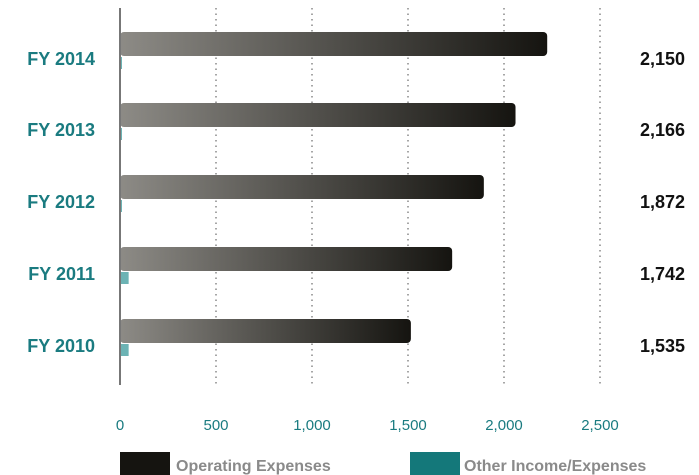 The width and height of the screenshot is (699, 475). What do you see at coordinates (662, 202) in the screenshot?
I see `total-value-label: 1,872` at bounding box center [662, 202].